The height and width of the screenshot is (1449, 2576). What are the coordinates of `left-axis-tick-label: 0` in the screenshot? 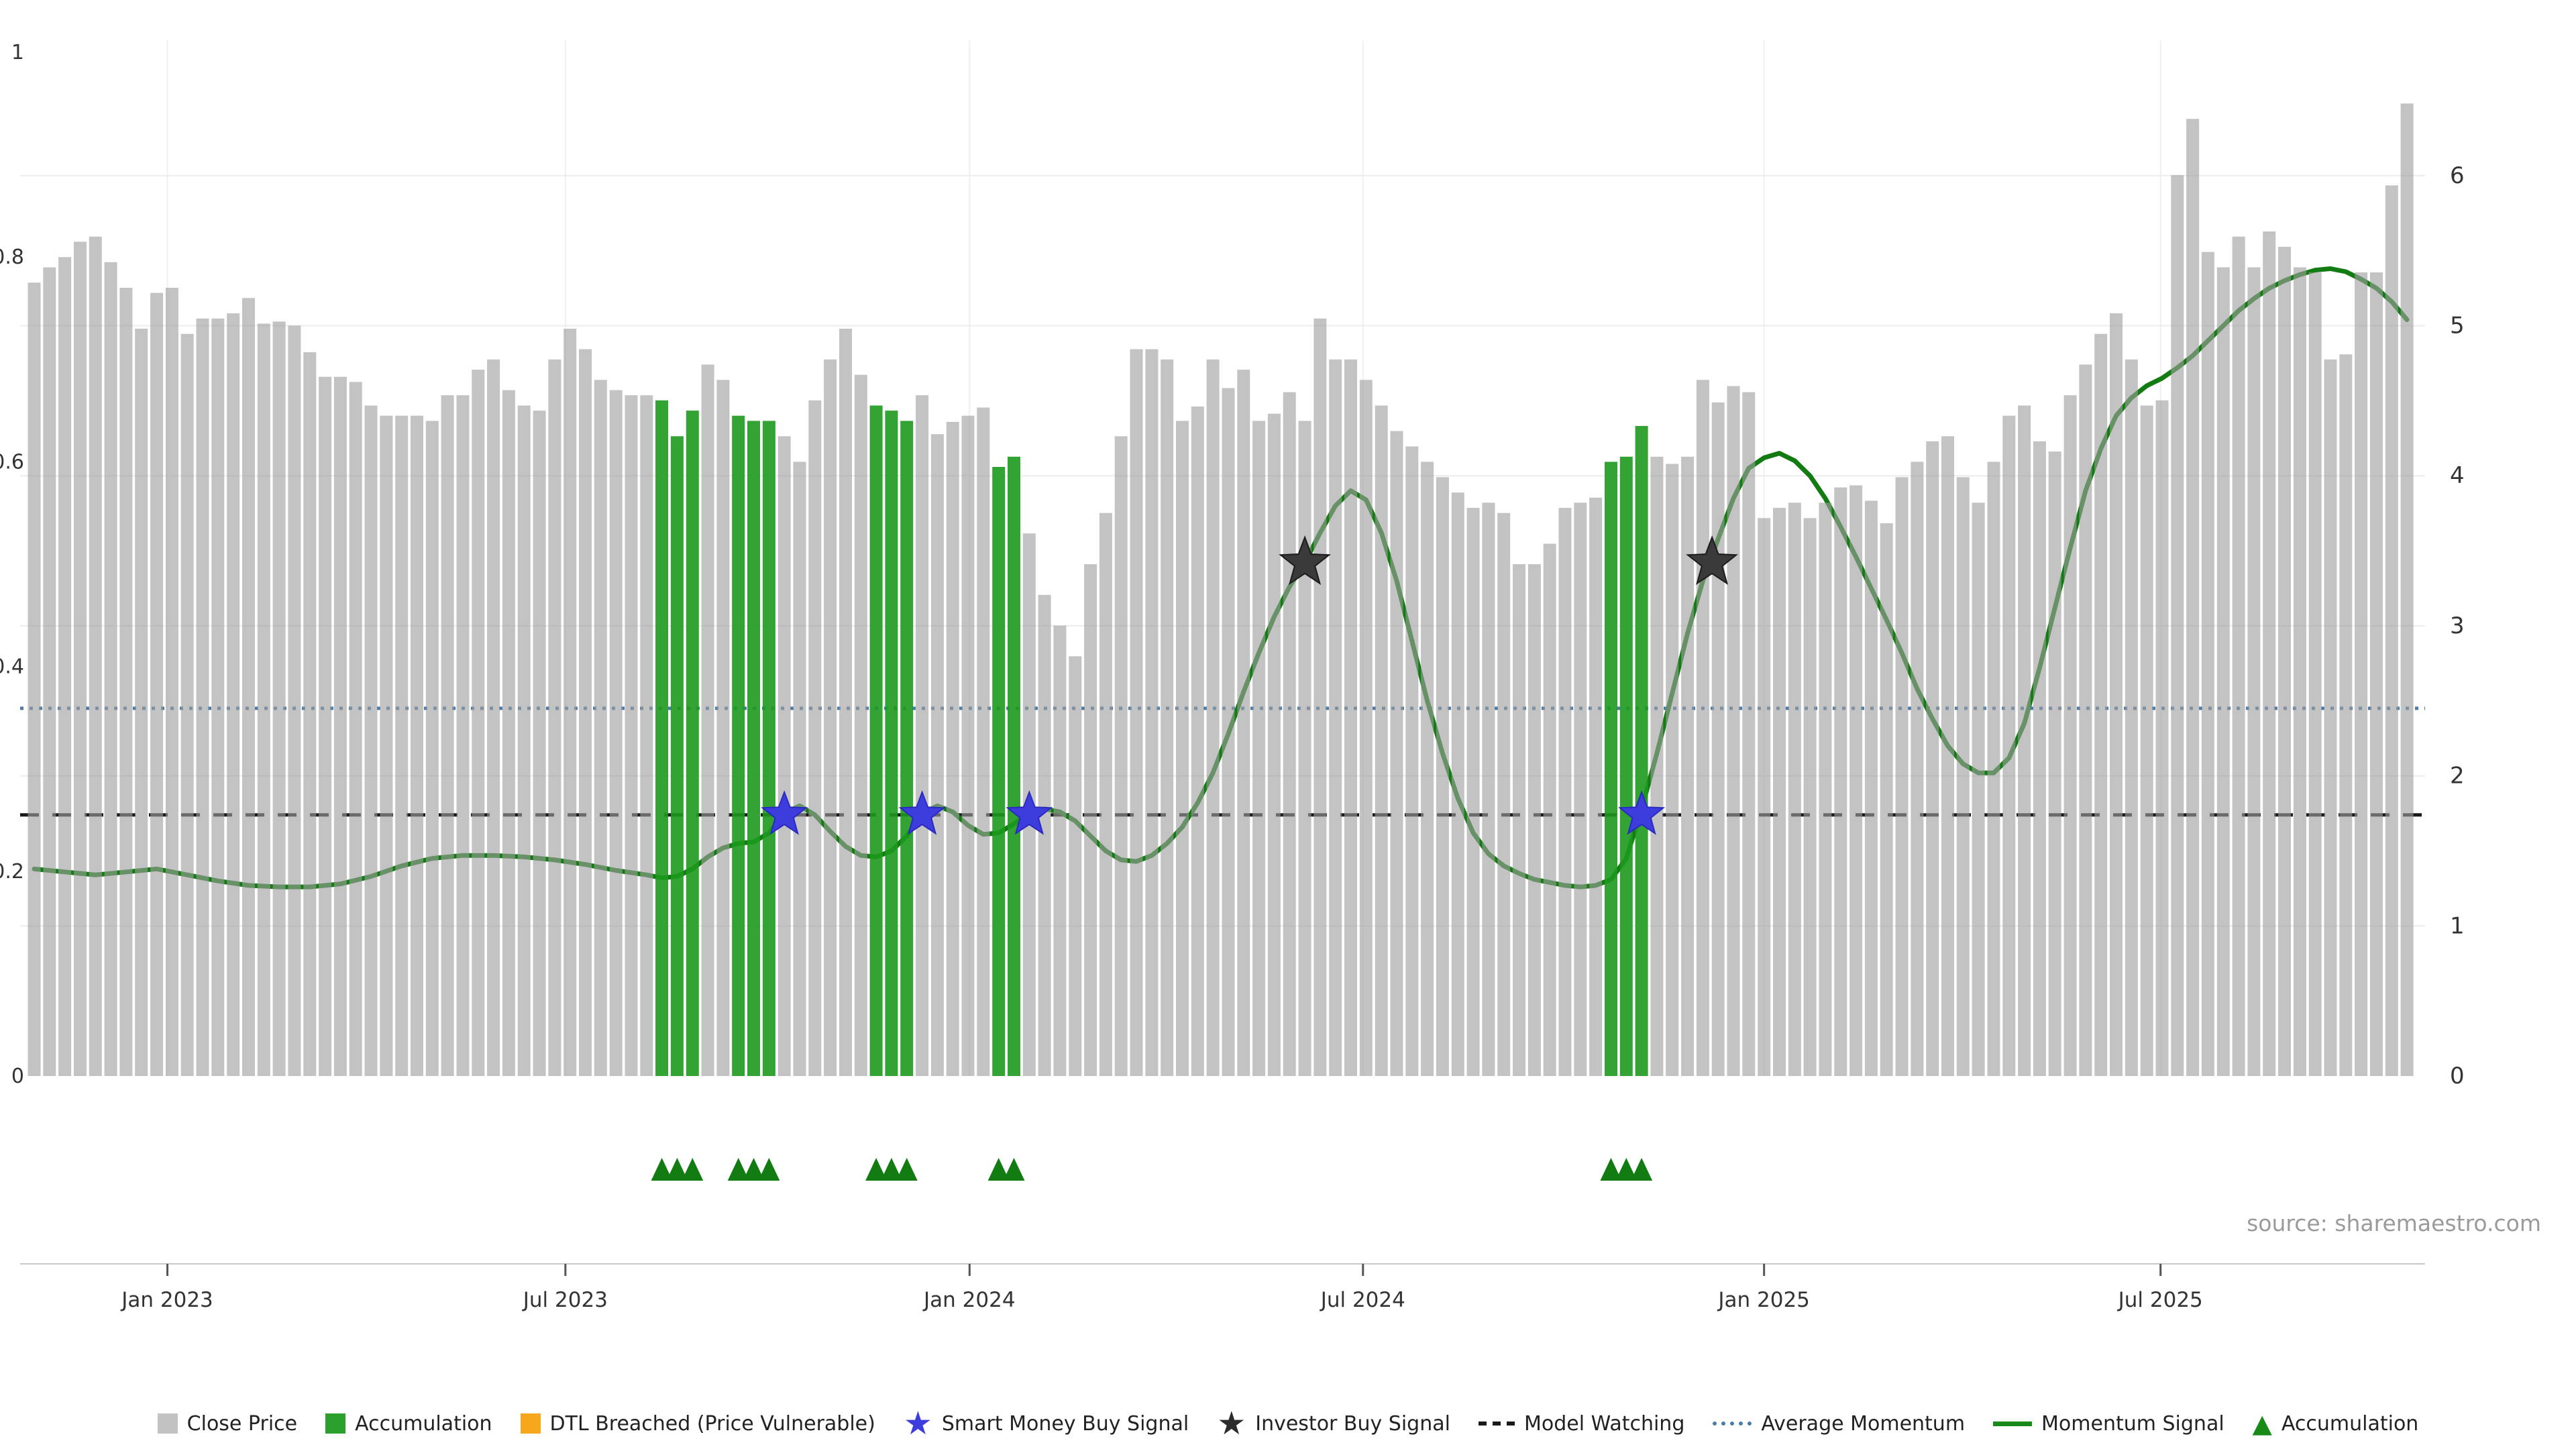 It's located at (17, 1076).